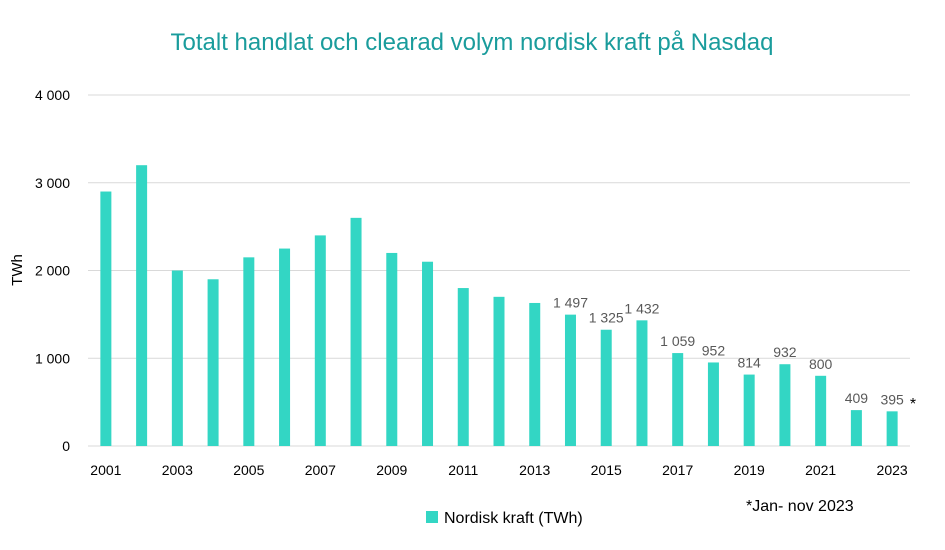 This screenshot has width=945, height=550. Describe the element at coordinates (248, 470) in the screenshot. I see `x-tick-label: 2005` at that location.